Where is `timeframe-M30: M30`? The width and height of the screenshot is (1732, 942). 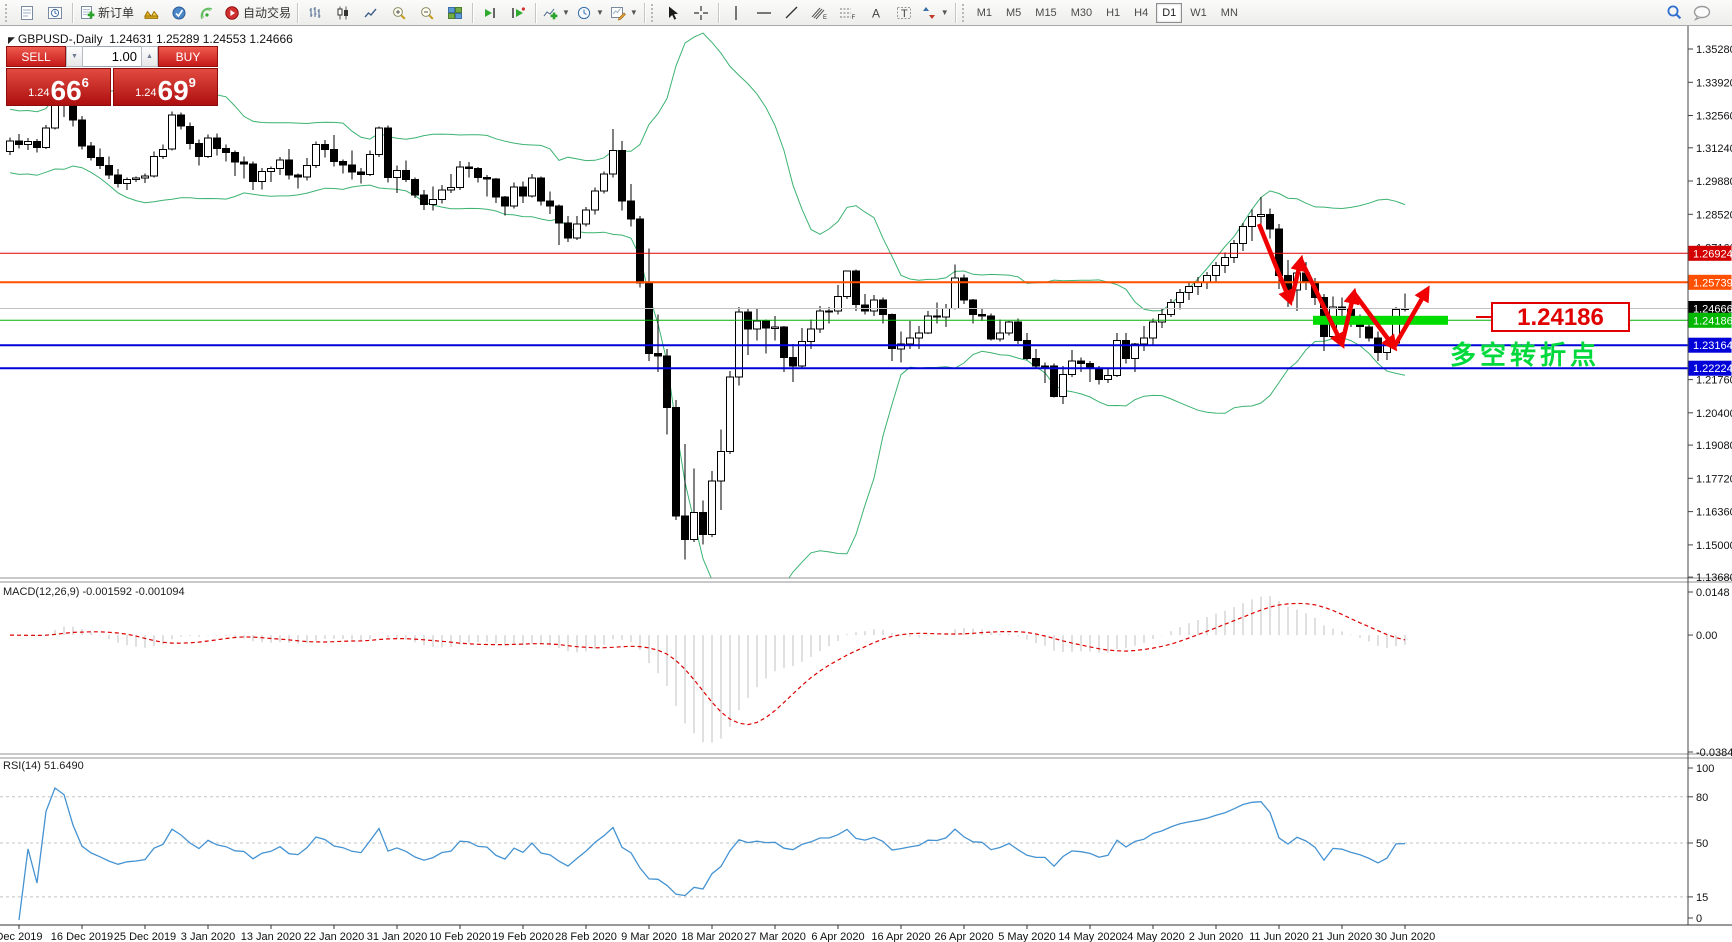 timeframe-M30: M30 is located at coordinates (1081, 12).